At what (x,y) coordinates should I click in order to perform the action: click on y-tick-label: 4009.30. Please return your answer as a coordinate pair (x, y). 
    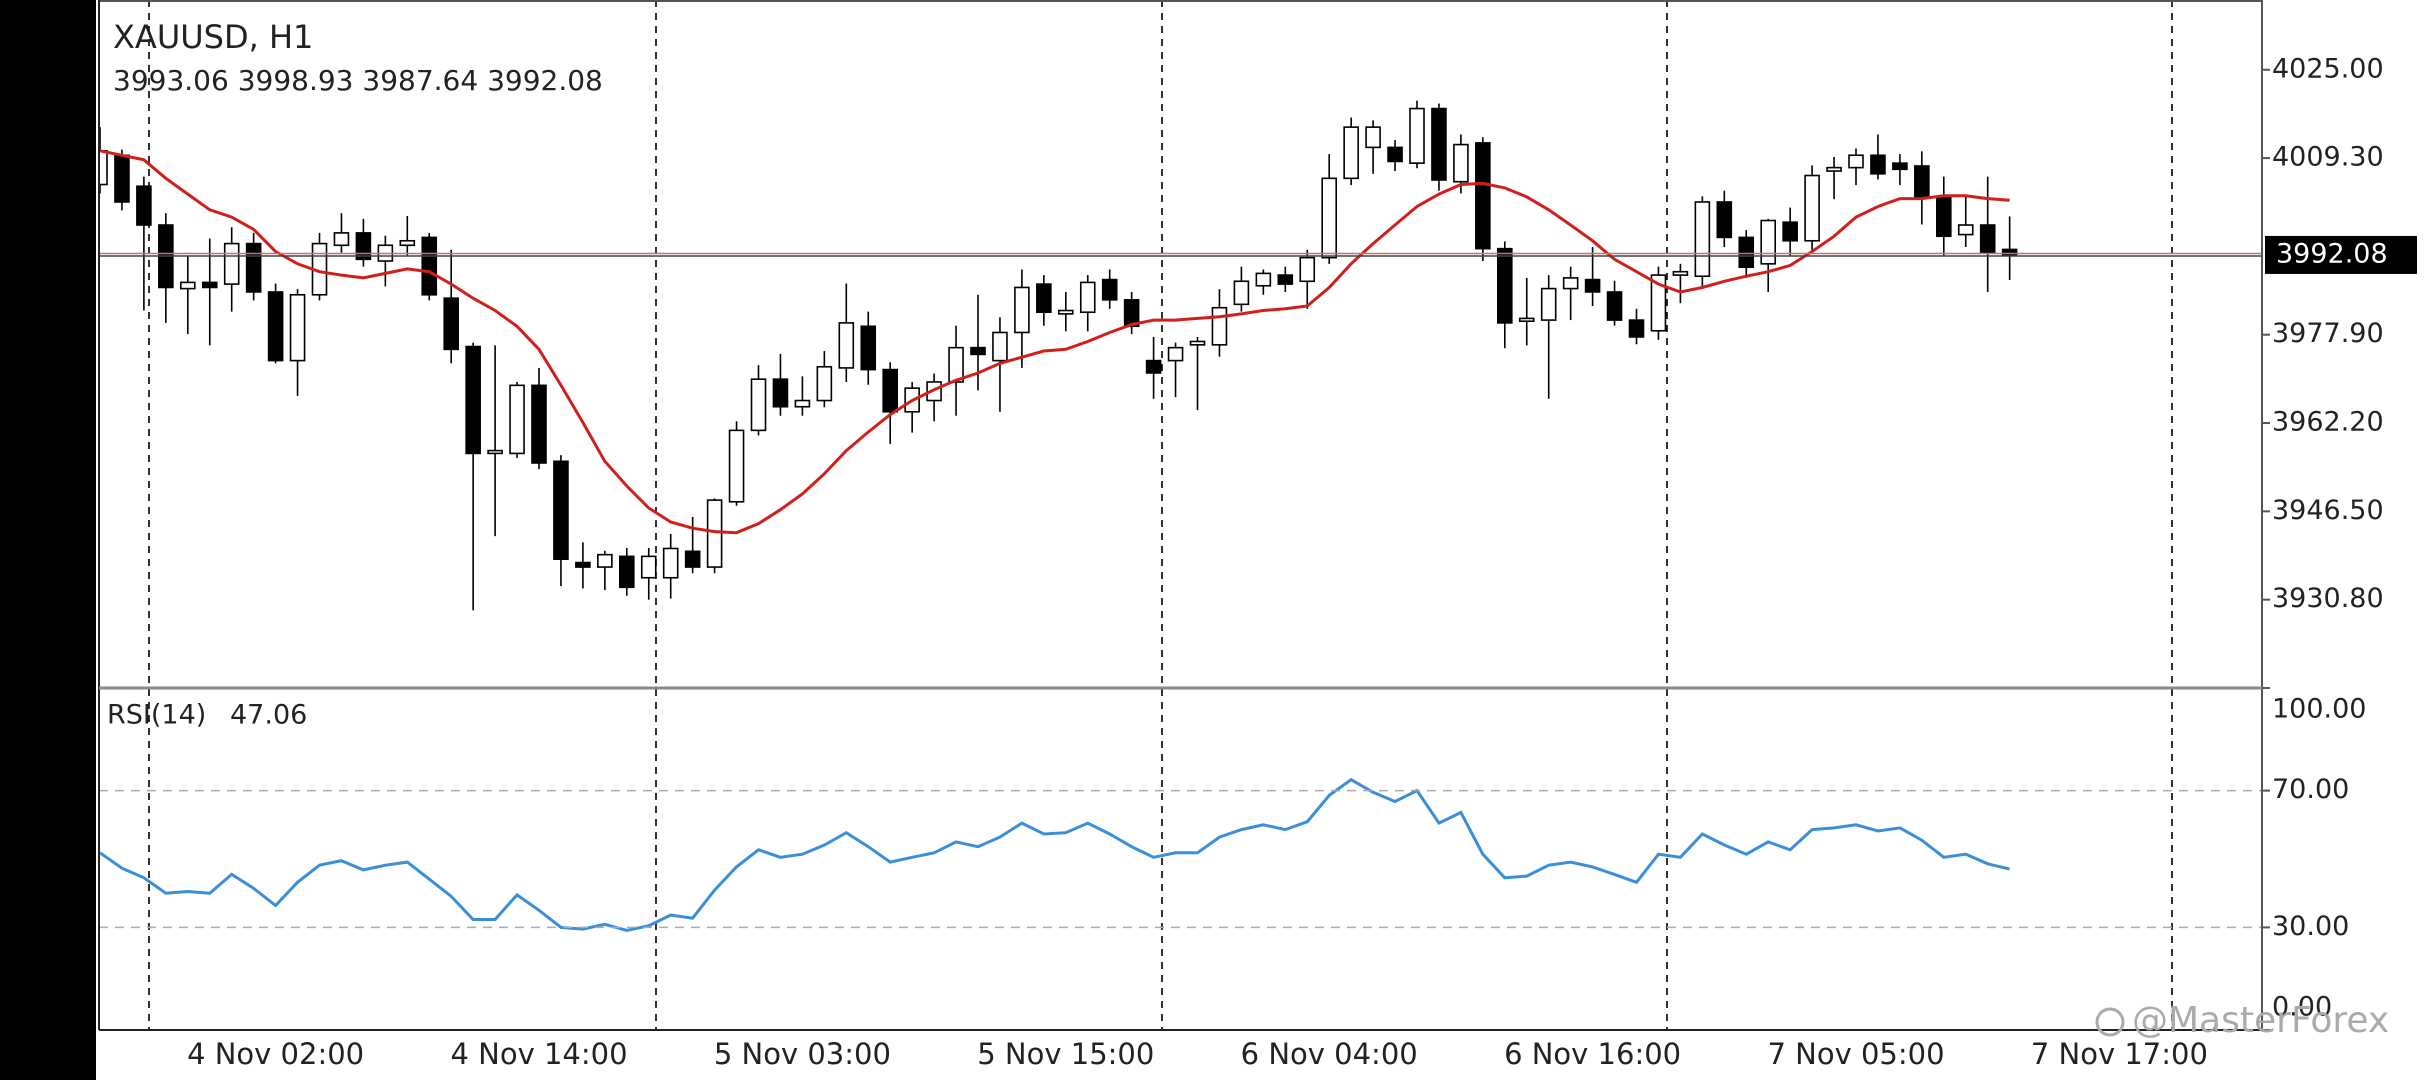
    Looking at the image, I should click on (2328, 157).